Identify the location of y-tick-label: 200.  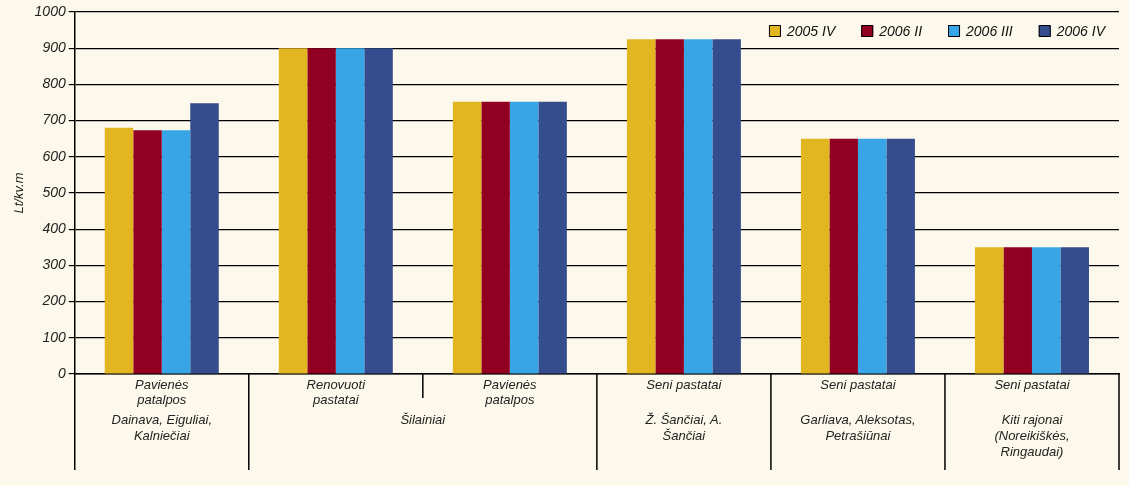
(53, 300).